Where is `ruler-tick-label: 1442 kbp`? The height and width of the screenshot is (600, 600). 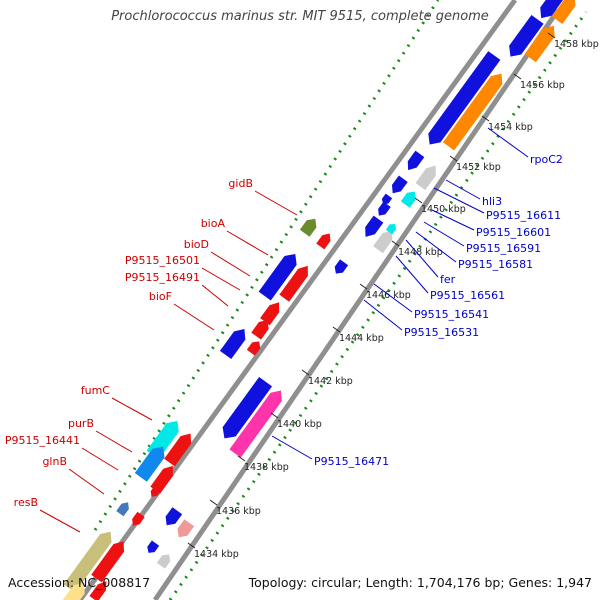 ruler-tick-label: 1442 kbp is located at coordinates (330, 381).